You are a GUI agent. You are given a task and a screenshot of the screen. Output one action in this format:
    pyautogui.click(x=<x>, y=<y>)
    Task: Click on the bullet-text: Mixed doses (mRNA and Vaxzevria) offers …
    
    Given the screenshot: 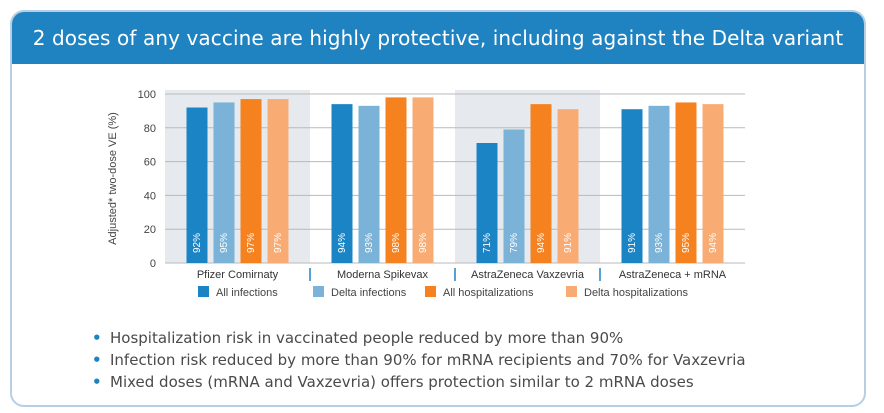 What is the action you would take?
    pyautogui.click(x=402, y=382)
    